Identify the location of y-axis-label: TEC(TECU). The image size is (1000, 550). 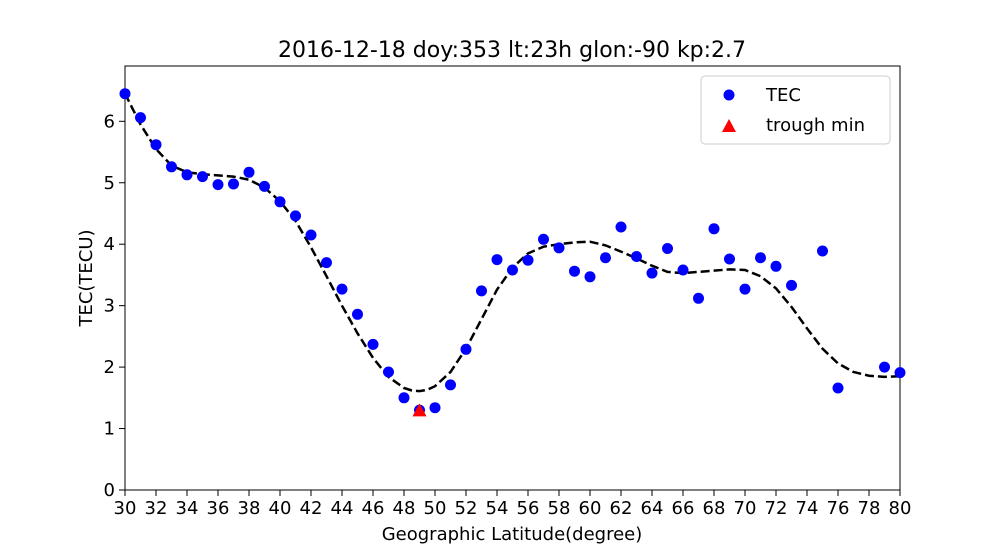
(86, 278).